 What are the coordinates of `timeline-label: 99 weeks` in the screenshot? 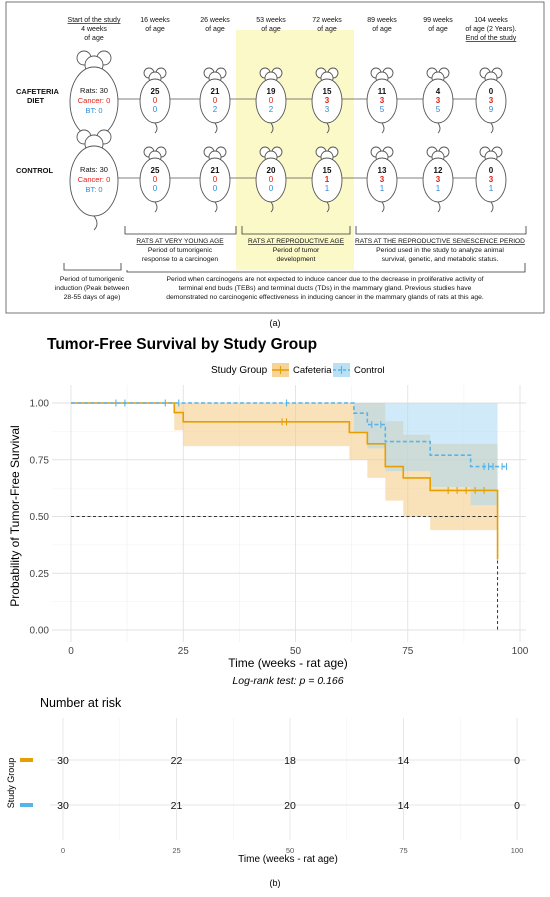 It's located at (438, 20).